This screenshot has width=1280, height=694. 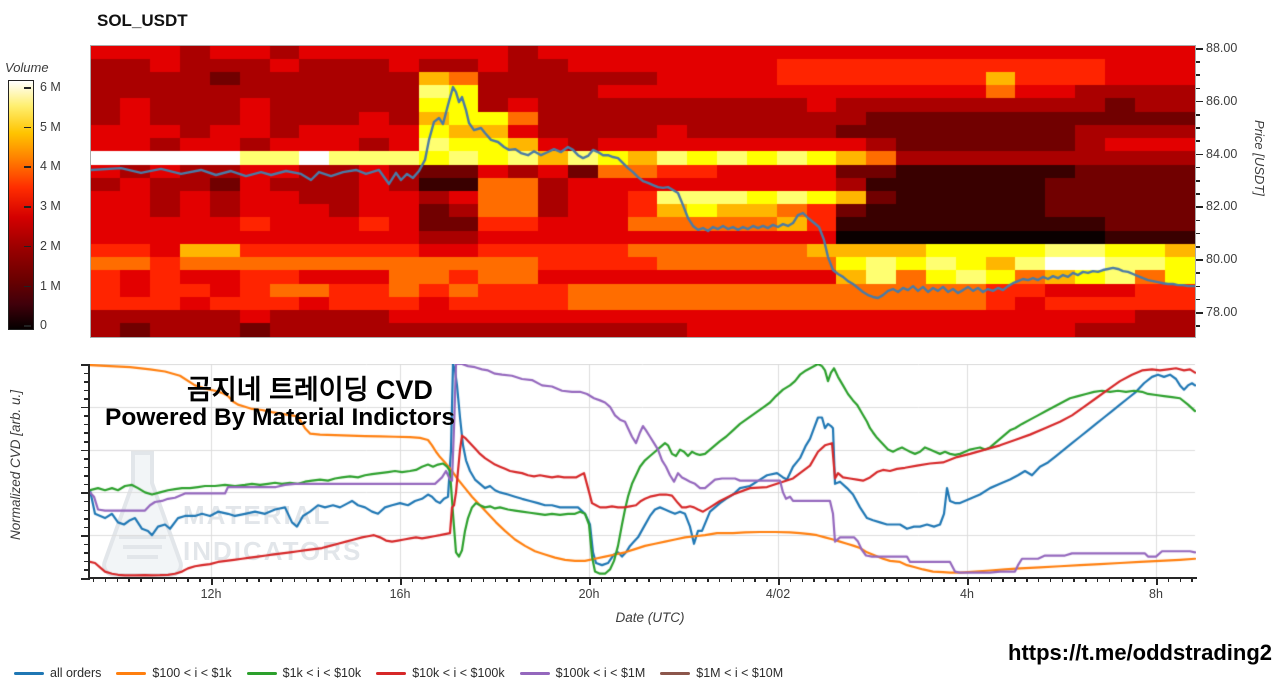 What do you see at coordinates (1222, 259) in the screenshot?
I see `price-tick-label: 80.00` at bounding box center [1222, 259].